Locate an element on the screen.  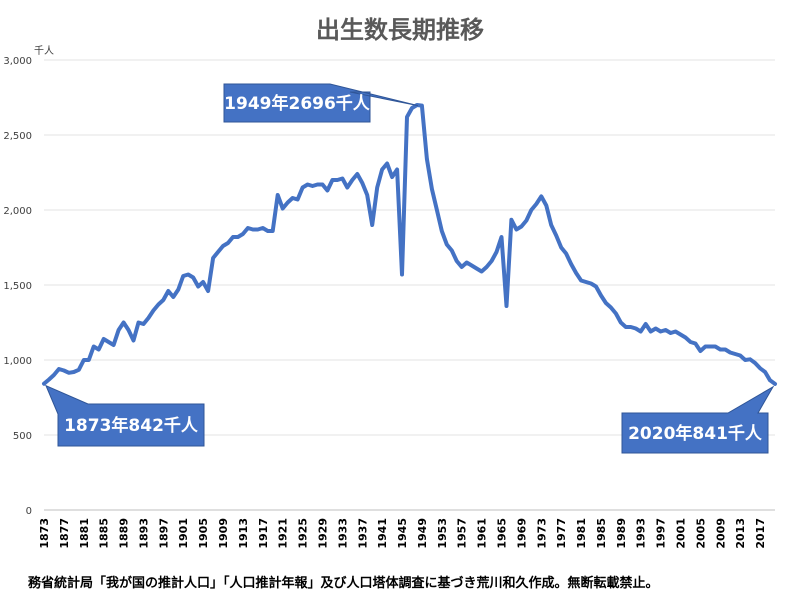
x-tick-label: 1933 is located at coordinates (342, 533).